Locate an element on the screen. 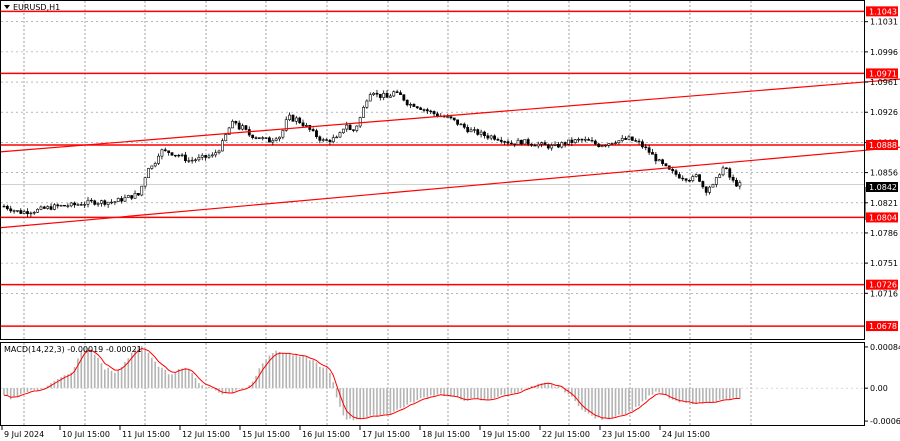  level-tag-label: 1.1043 is located at coordinates (883, 11).